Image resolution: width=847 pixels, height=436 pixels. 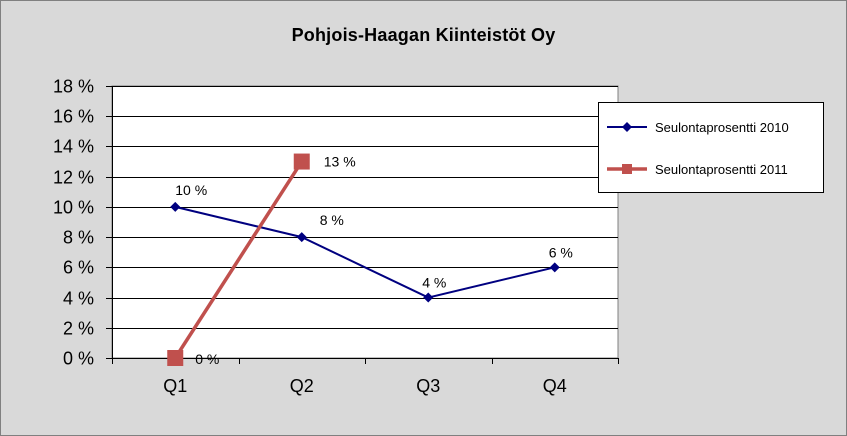 What do you see at coordinates (78, 299) in the screenshot?
I see `y-tick-label: 4 %` at bounding box center [78, 299].